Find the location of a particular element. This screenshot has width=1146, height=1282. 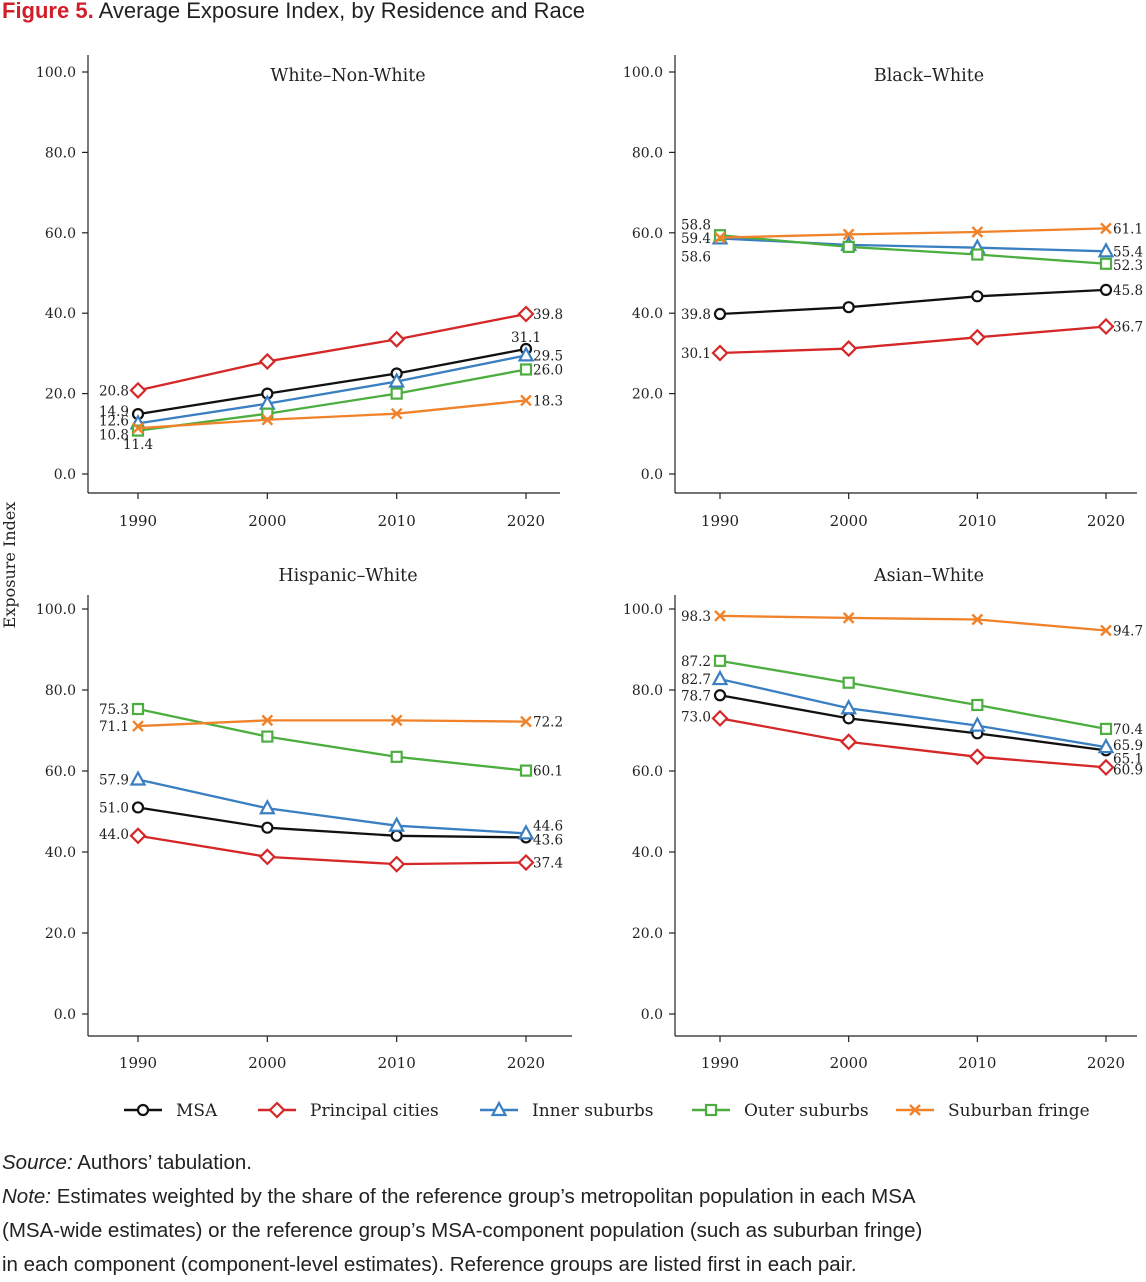

source-line: Source: Authors’ tabulation. is located at coordinates (127, 1163).